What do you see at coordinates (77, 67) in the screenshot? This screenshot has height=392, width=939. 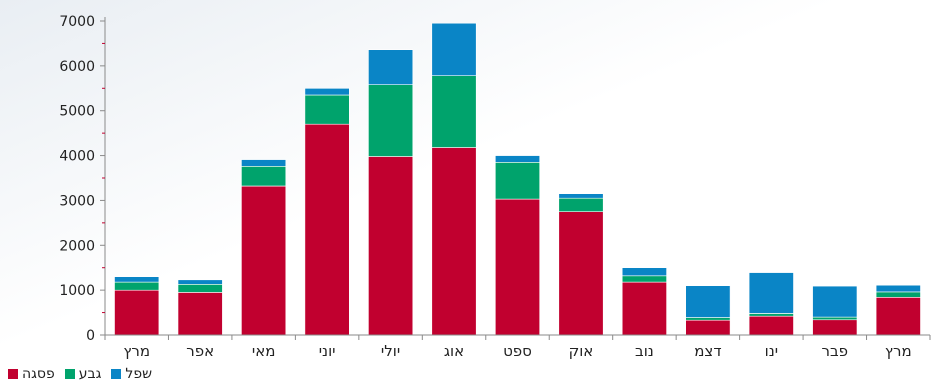 I see `y-tick-label: 6000` at bounding box center [77, 67].